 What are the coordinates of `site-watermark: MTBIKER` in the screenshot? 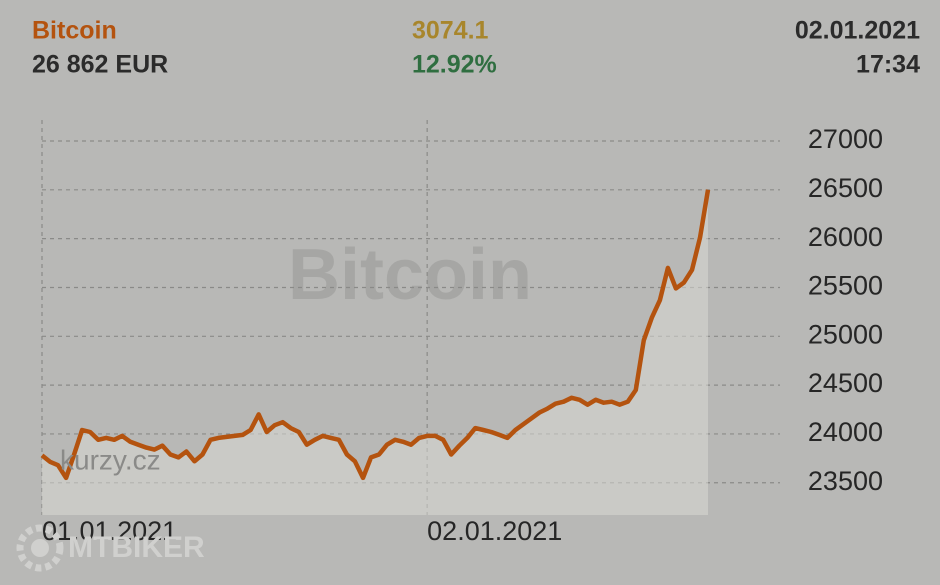 It's located at (110, 548).